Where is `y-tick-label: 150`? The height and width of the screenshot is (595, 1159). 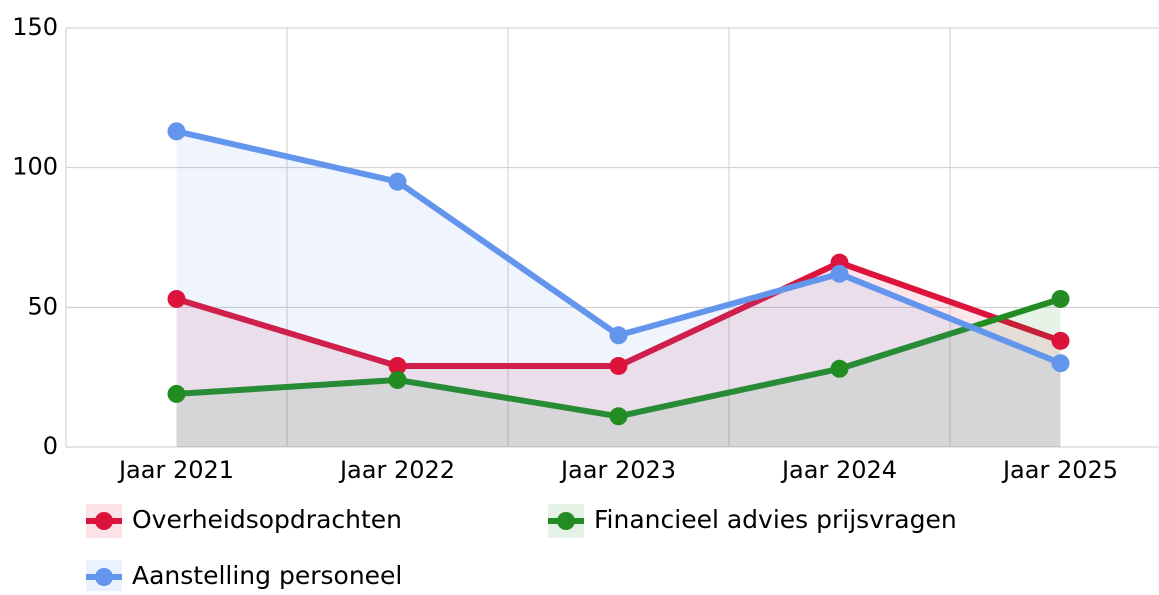
y-tick-label: 150 is located at coordinates (35, 27).